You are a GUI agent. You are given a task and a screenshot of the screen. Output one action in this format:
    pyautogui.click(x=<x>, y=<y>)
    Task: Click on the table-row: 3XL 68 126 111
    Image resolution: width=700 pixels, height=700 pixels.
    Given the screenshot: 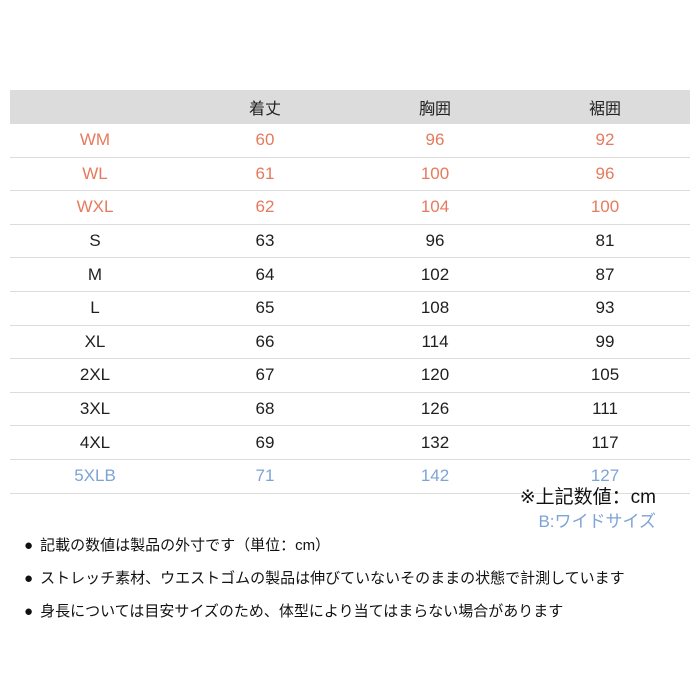 What is the action you would take?
    pyautogui.click(x=350, y=409)
    